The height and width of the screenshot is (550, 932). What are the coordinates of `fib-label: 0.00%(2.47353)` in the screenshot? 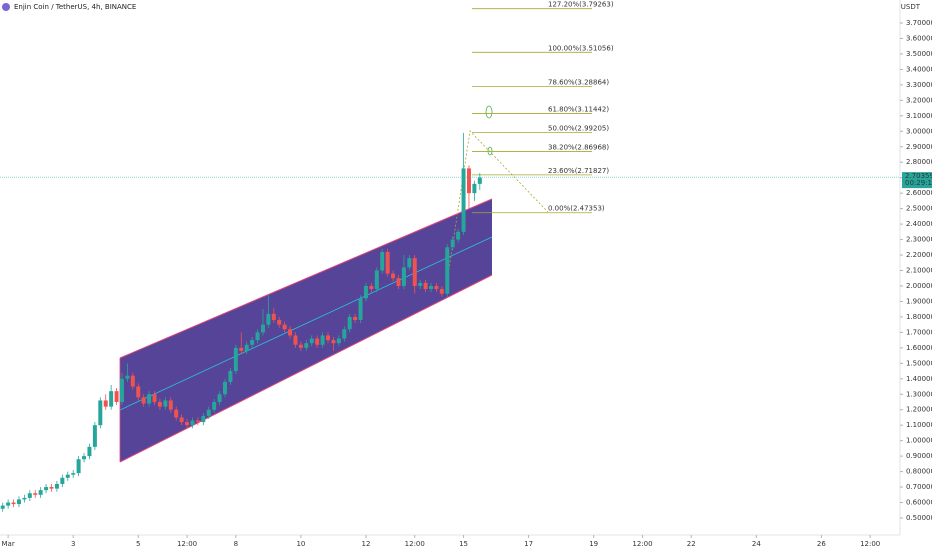 It's located at (576, 209).